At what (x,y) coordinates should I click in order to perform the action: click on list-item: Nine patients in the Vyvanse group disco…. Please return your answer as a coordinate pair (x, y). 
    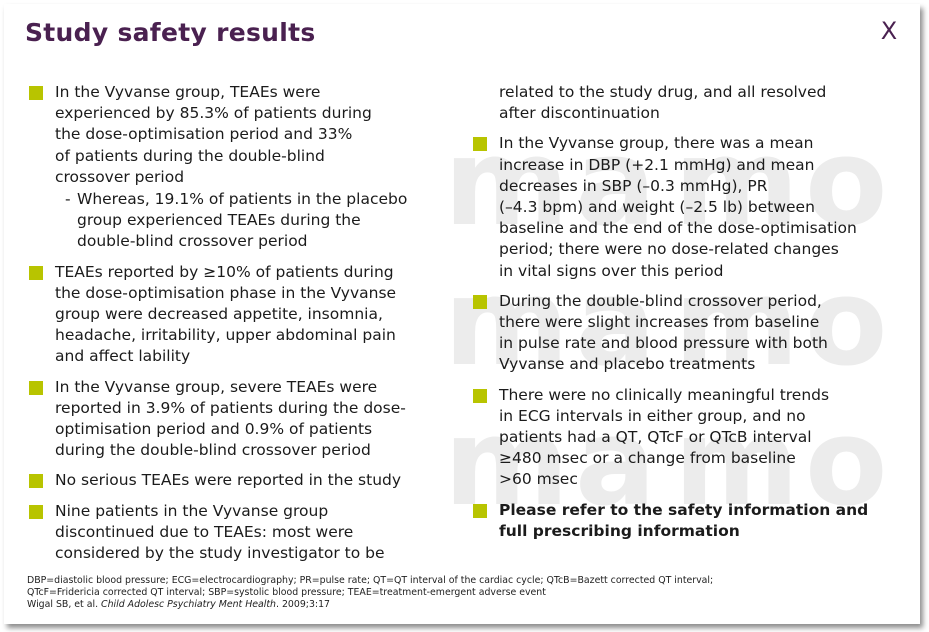
    Looking at the image, I should click on (242, 533).